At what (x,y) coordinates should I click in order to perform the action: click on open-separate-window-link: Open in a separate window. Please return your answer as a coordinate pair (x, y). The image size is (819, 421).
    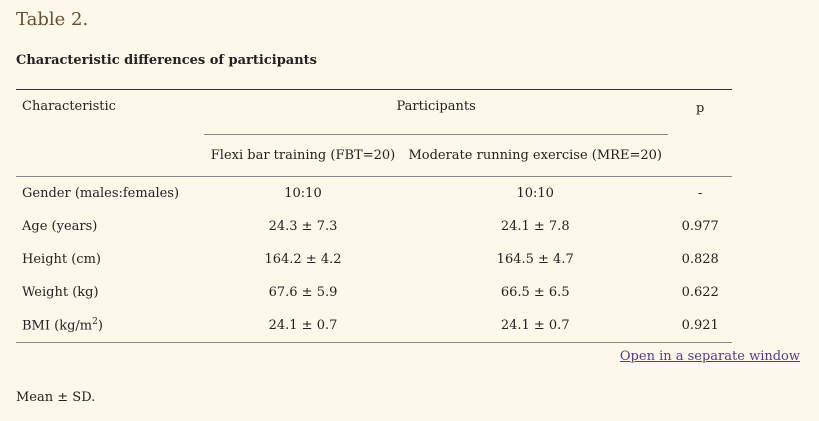
    Looking at the image, I should click on (709, 356).